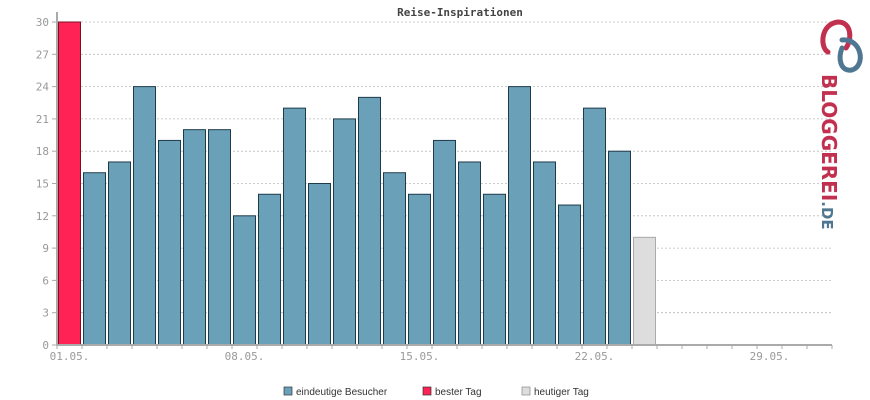  What do you see at coordinates (245, 356) in the screenshot?
I see `x-tick-label: 08.05.` at bounding box center [245, 356].